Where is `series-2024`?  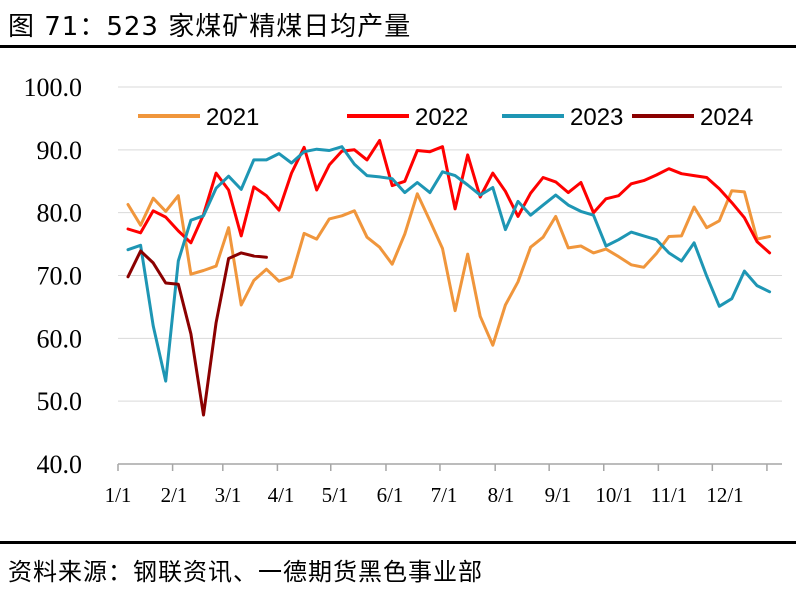 series-2024 is located at coordinates (197, 333).